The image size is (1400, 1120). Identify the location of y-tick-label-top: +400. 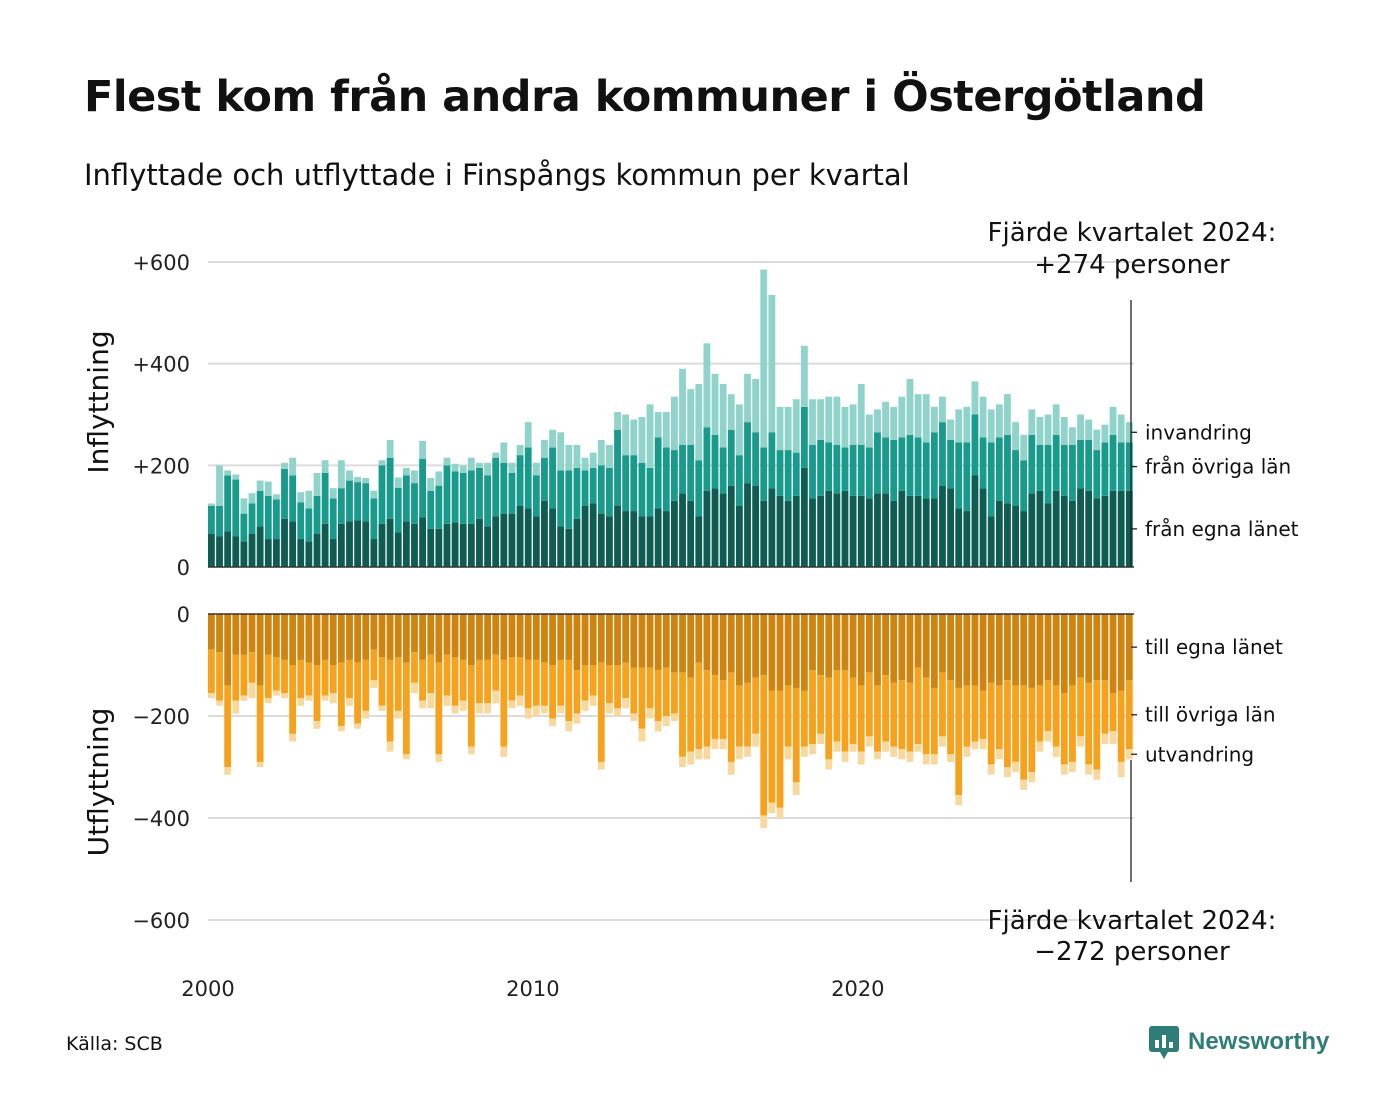
(161, 365).